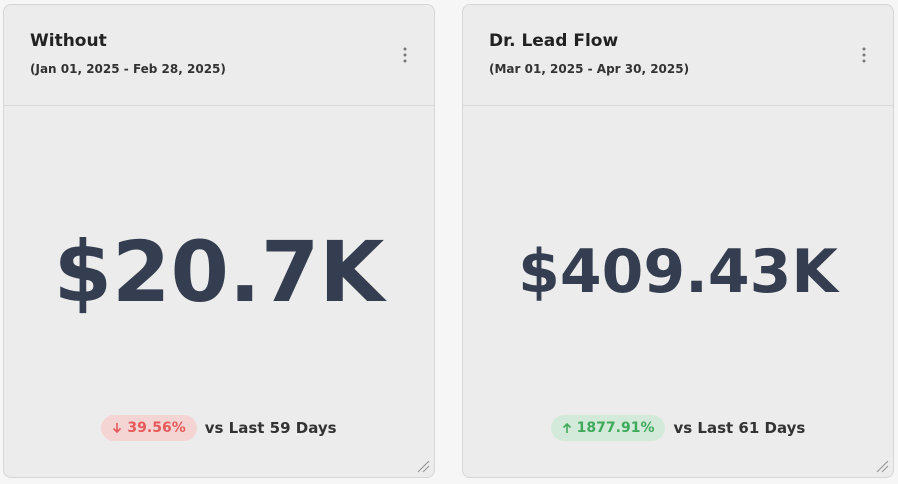 The image size is (898, 484). I want to click on change-badge: 39.56%, so click(149, 428).